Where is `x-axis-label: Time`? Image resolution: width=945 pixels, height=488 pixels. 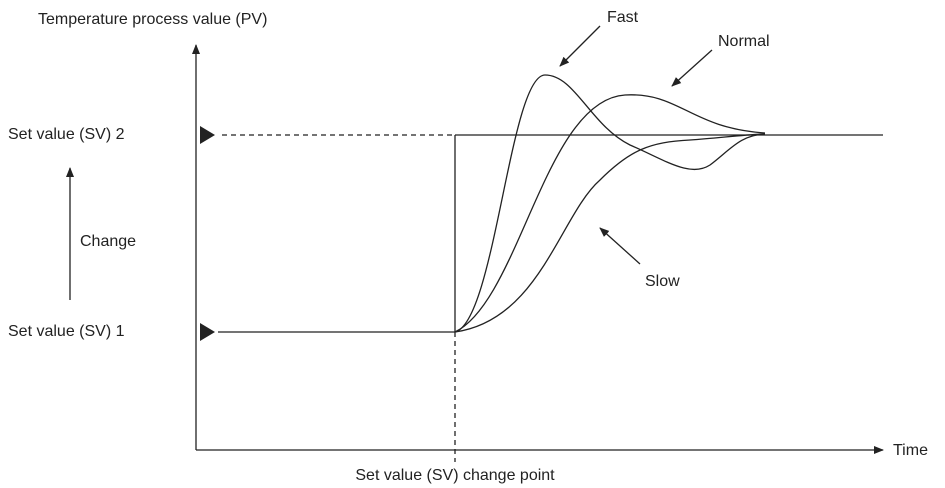
x-axis-label: Time is located at coordinates (910, 450).